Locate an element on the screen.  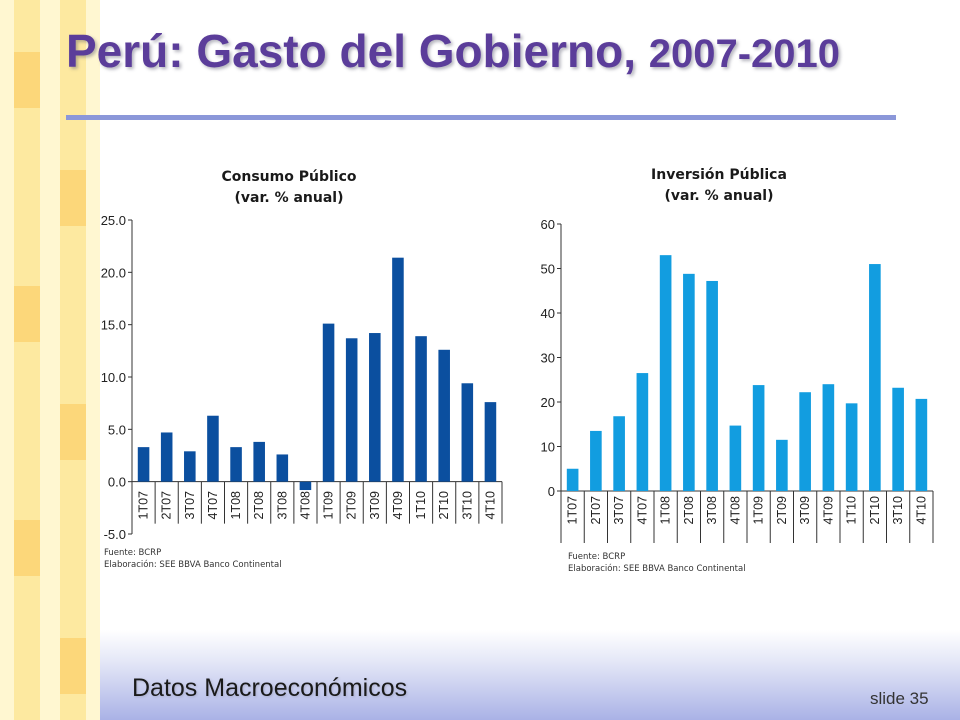
inversion-bar-2T10 is located at coordinates (875, 377).